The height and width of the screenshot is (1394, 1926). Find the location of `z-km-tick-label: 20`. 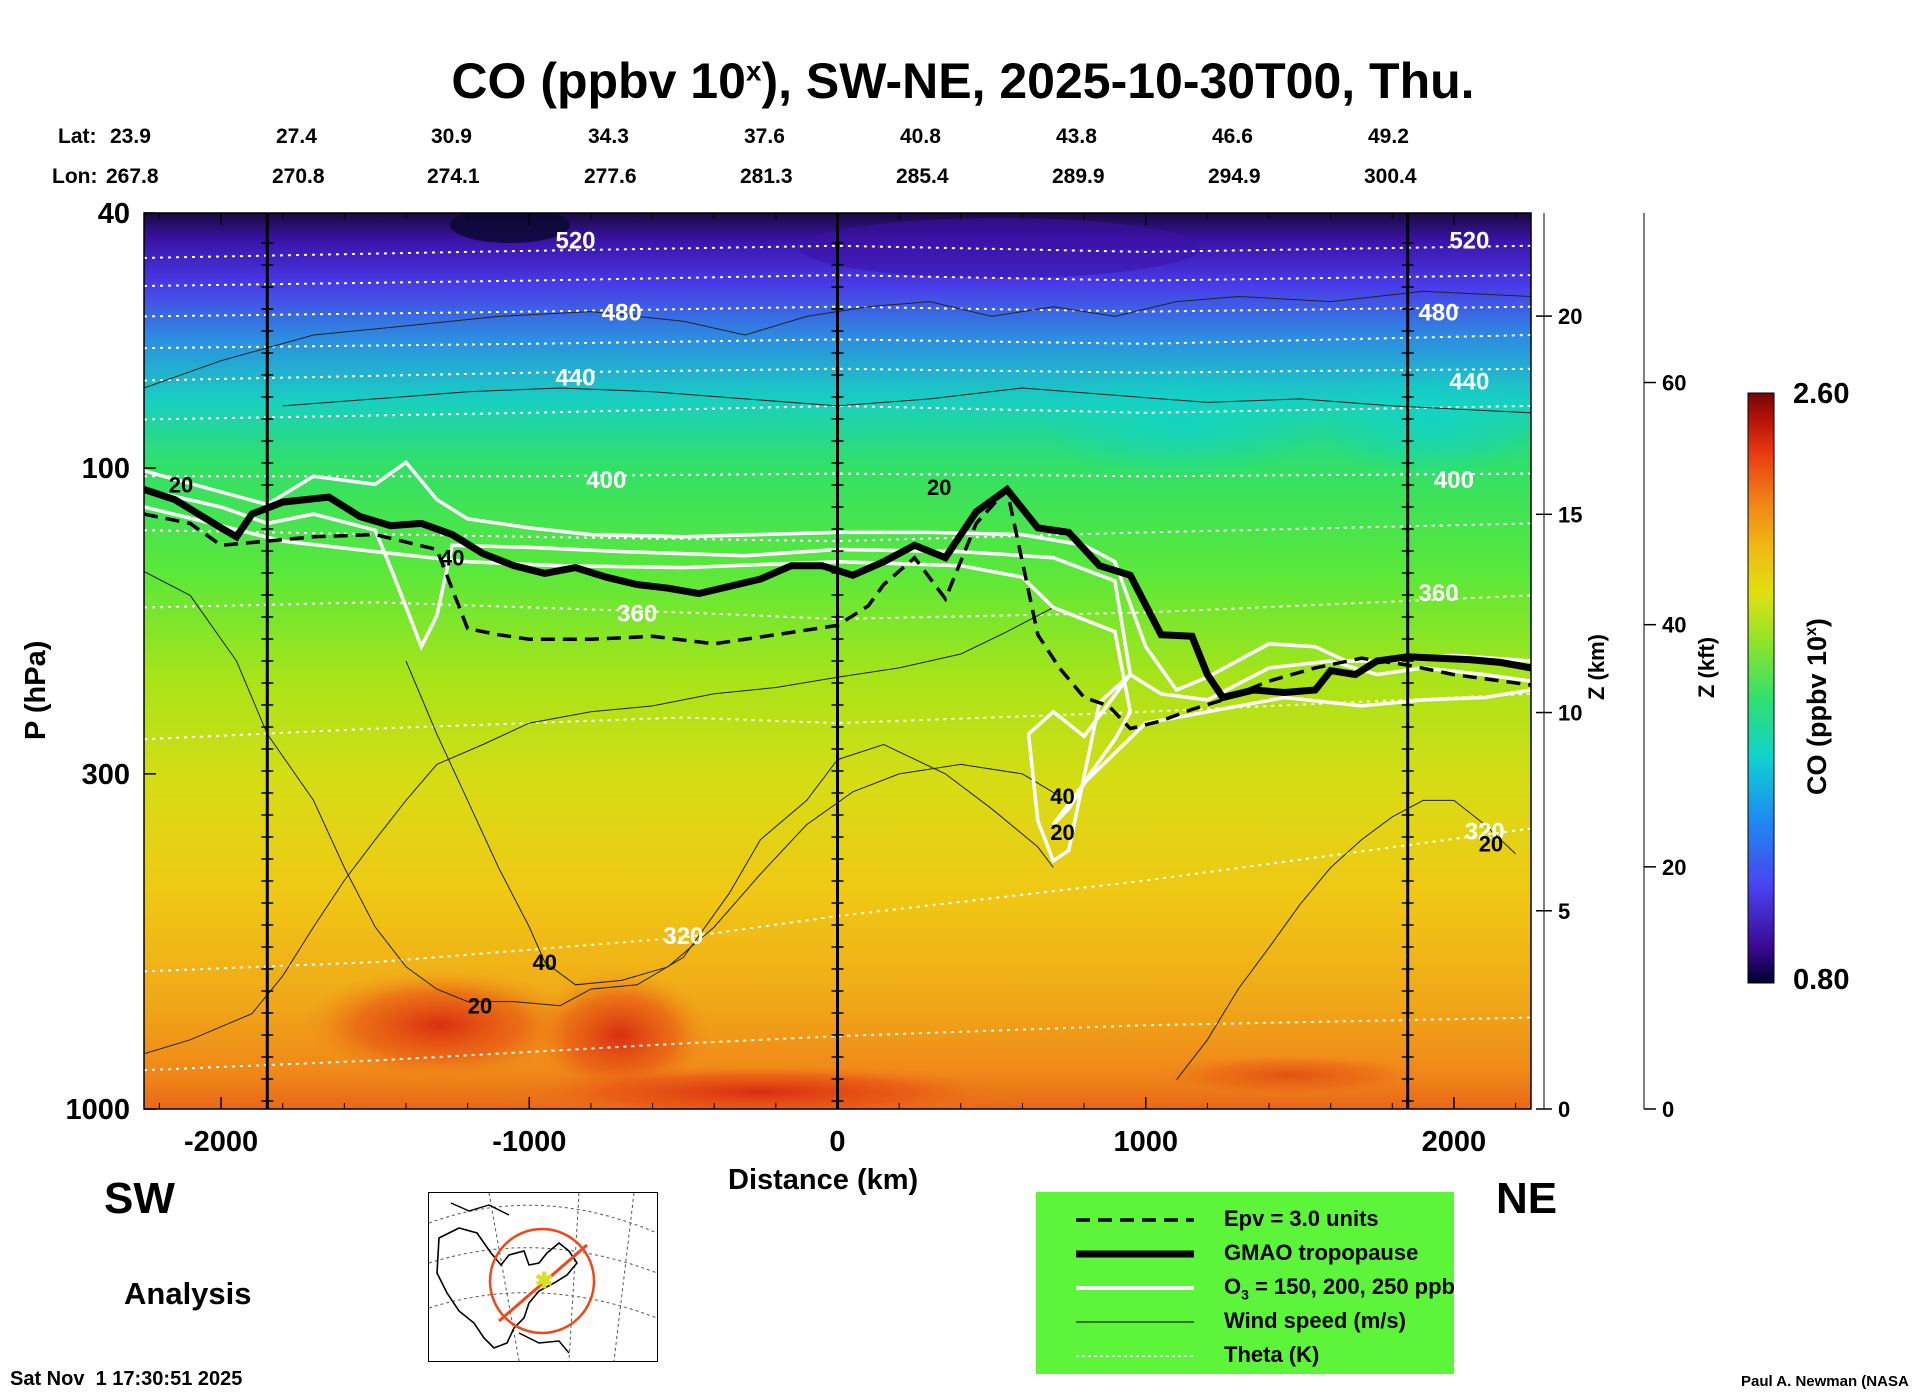

z-km-tick-label: 20 is located at coordinates (1570, 316).